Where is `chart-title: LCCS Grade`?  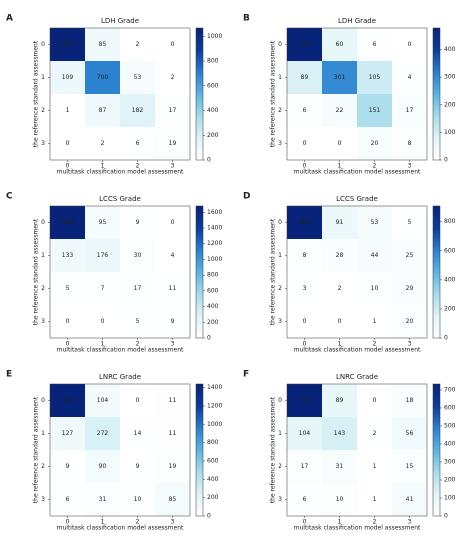
chart-title: LCCS Grade is located at coordinates (120, 199).